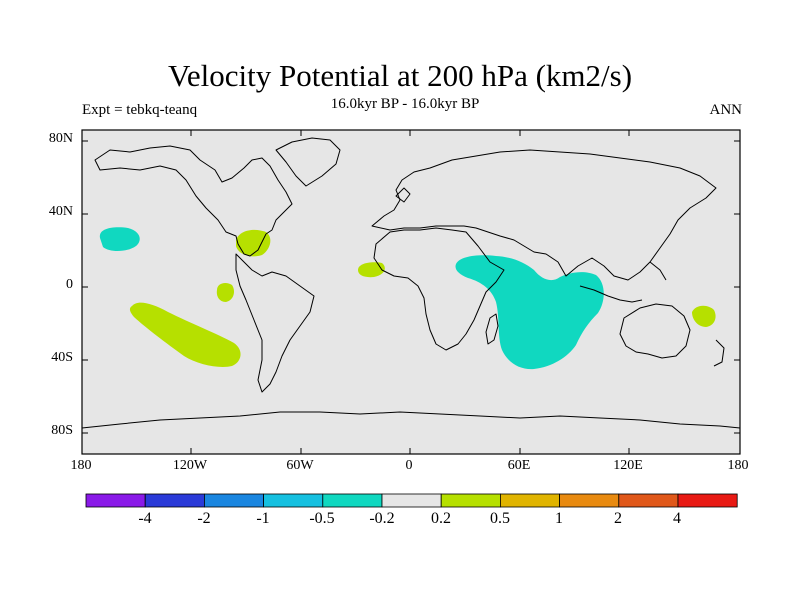 Image resolution: width=800 pixels, height=600 pixels. Describe the element at coordinates (225, 292) in the screenshot. I see `contour-positive-east-pacific` at that location.